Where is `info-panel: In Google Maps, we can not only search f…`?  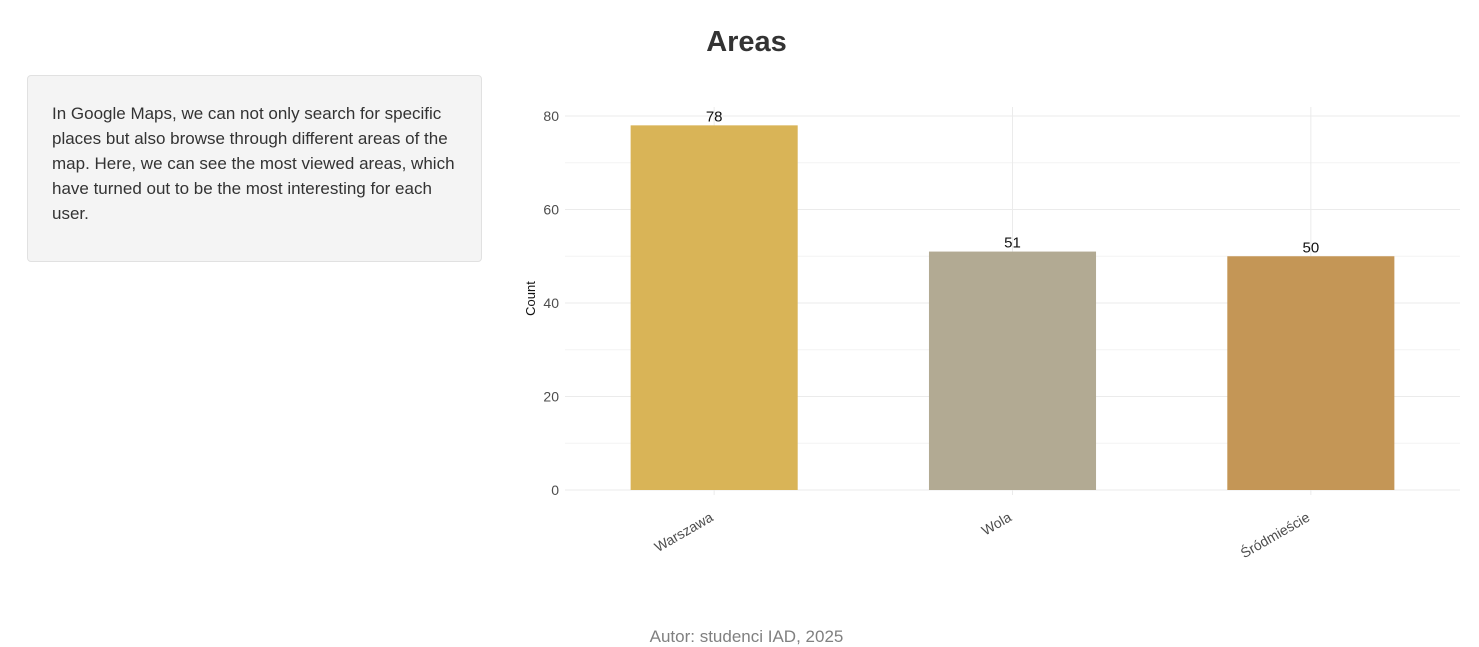 info-panel: In Google Maps, we can not only search f… is located at coordinates (254, 168).